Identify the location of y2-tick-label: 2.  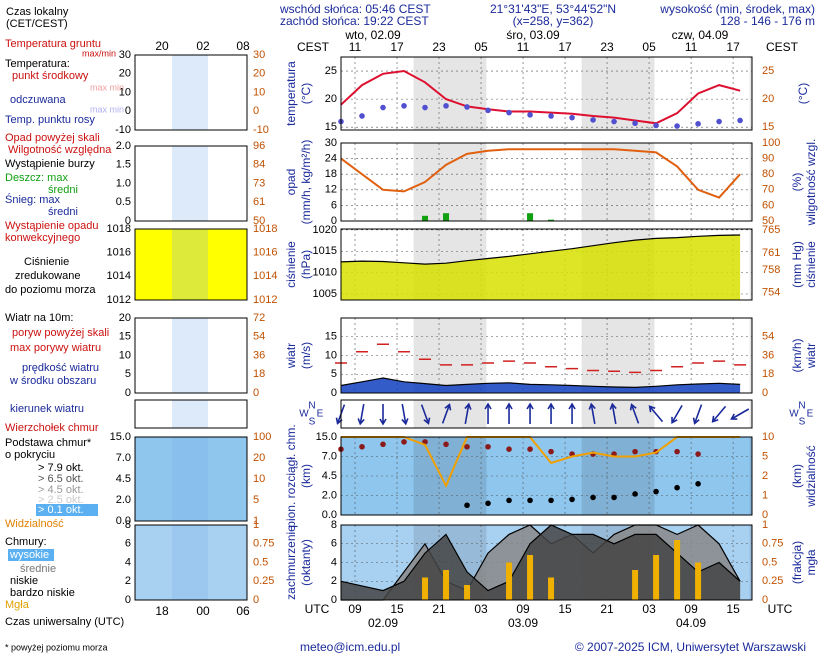
(765, 476).